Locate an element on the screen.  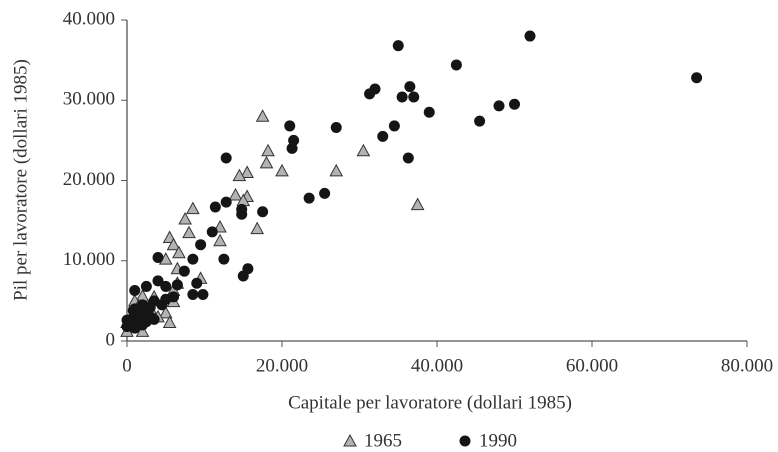
legend-label: 1990 is located at coordinates (498, 440).